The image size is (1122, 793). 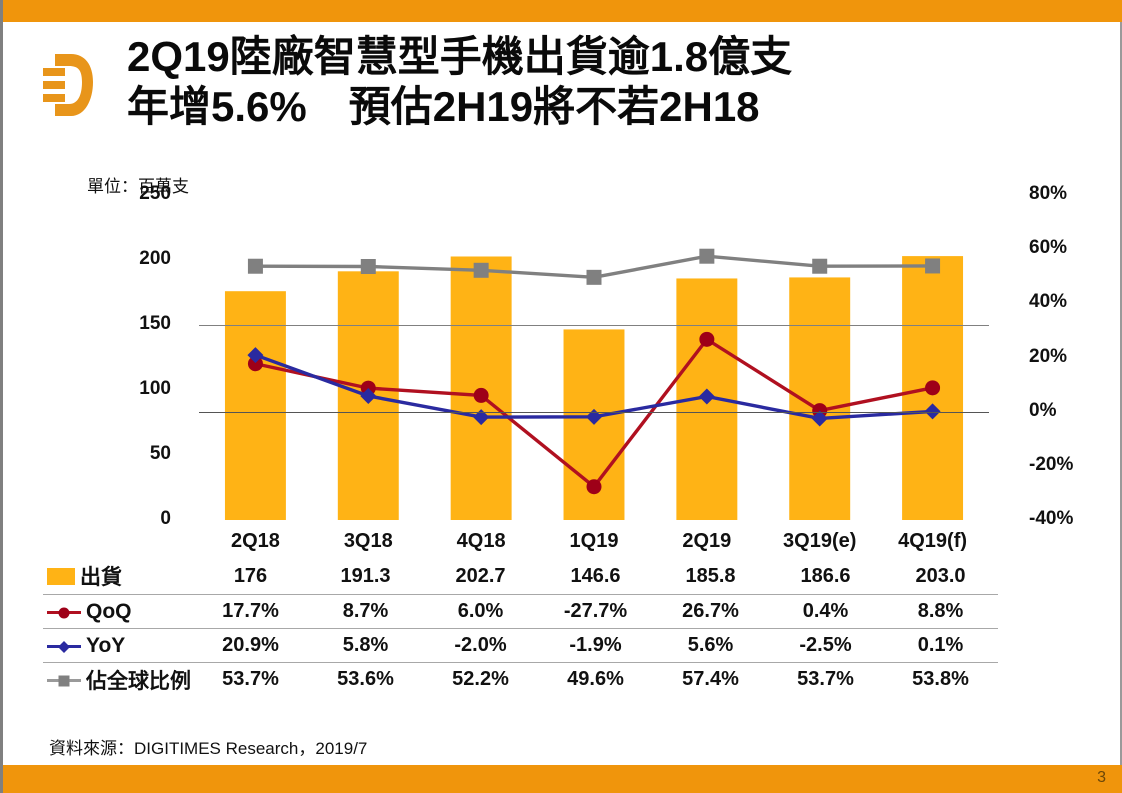 I want to click on marker-QoQ-2Q18, so click(x=255, y=364).